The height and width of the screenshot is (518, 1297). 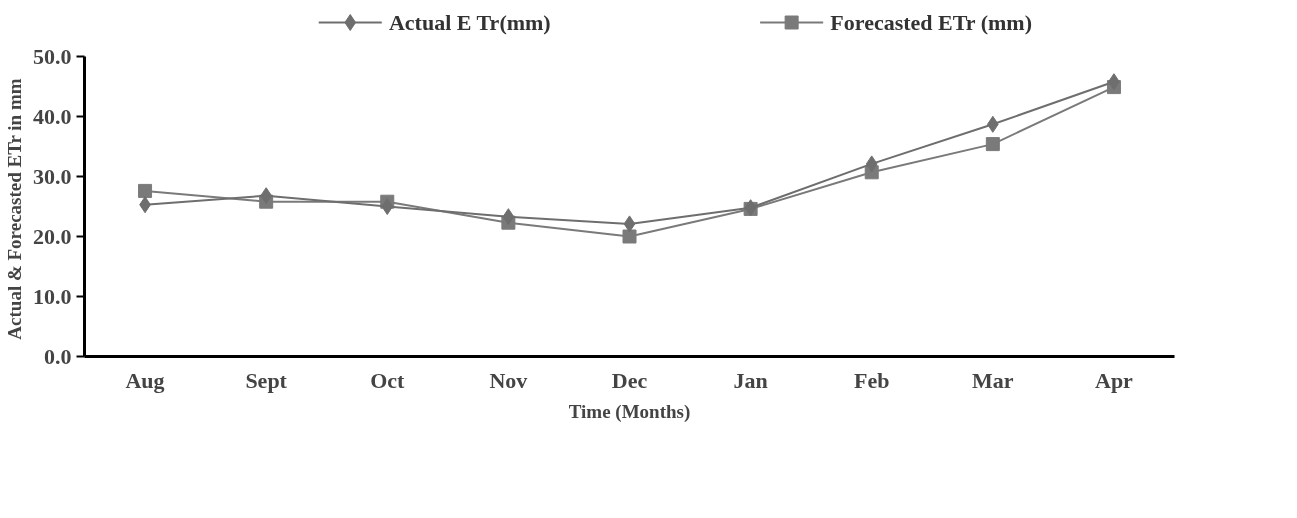 I want to click on y-tick-label: 50.0, so click(x=52, y=56).